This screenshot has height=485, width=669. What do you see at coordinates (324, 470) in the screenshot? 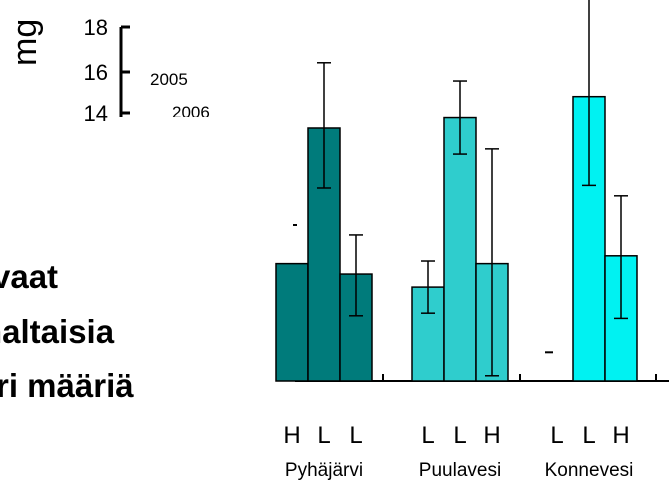
I see `group-label: Pyhäjärvi` at bounding box center [324, 470].